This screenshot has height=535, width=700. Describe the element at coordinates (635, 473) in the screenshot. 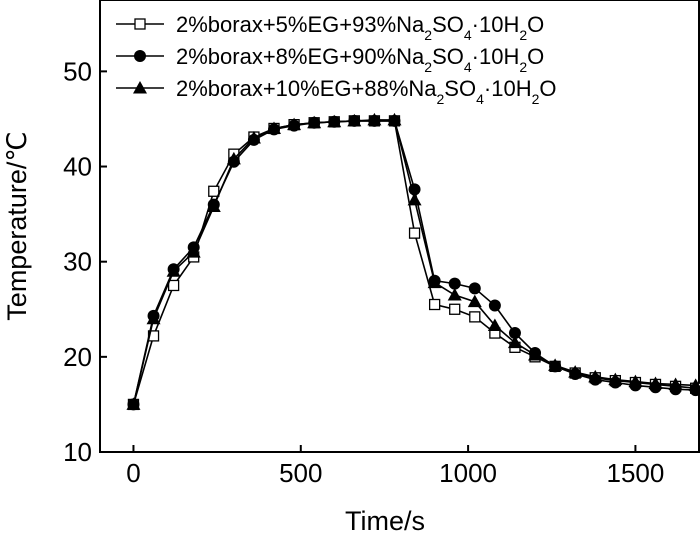

I see `x-tick-label: 1500` at that location.